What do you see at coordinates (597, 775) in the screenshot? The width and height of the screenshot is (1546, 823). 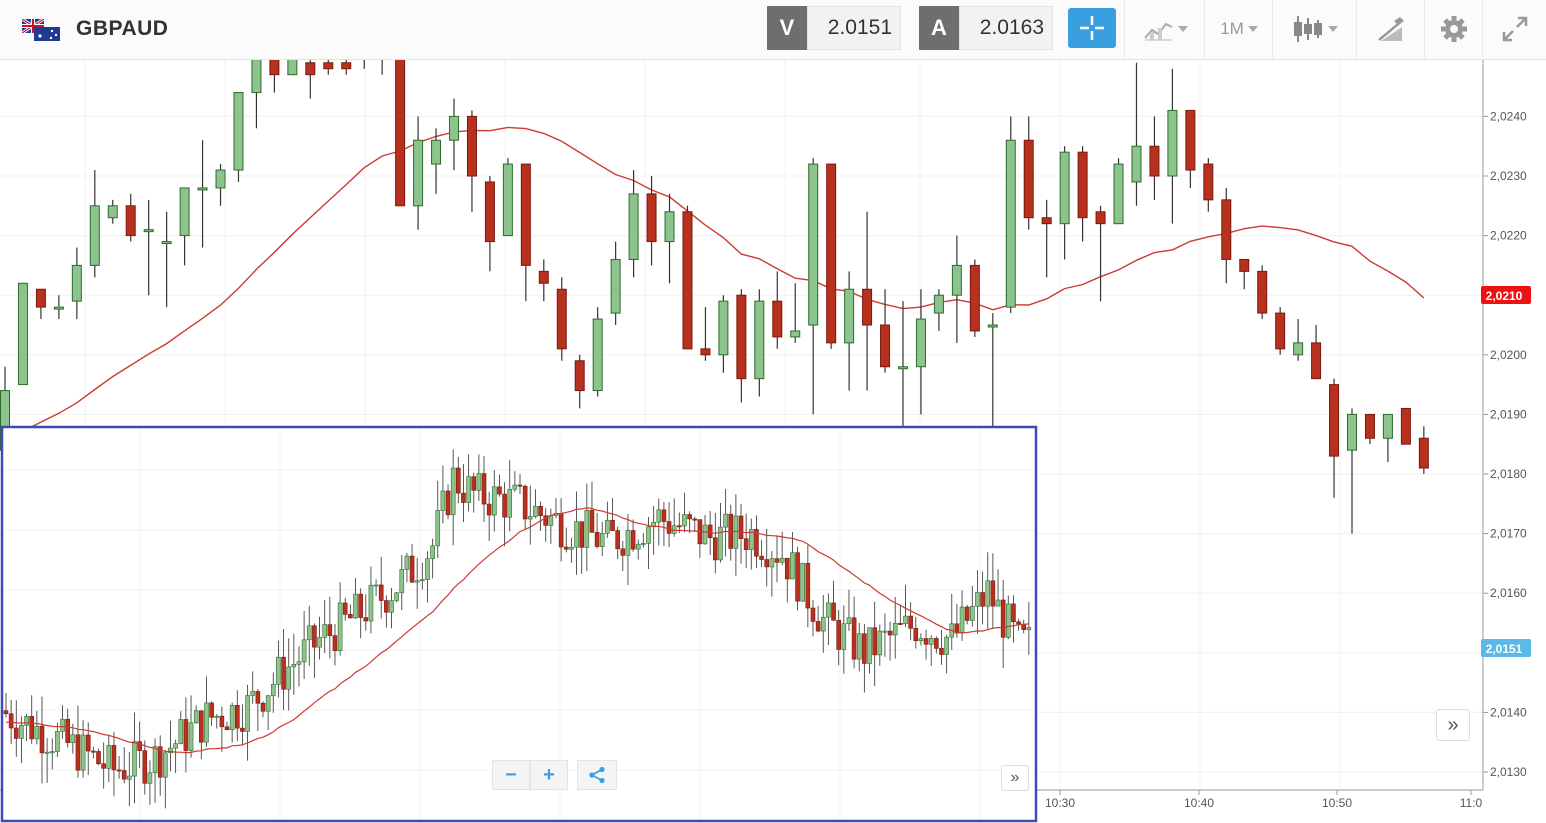 I see `share-button` at bounding box center [597, 775].